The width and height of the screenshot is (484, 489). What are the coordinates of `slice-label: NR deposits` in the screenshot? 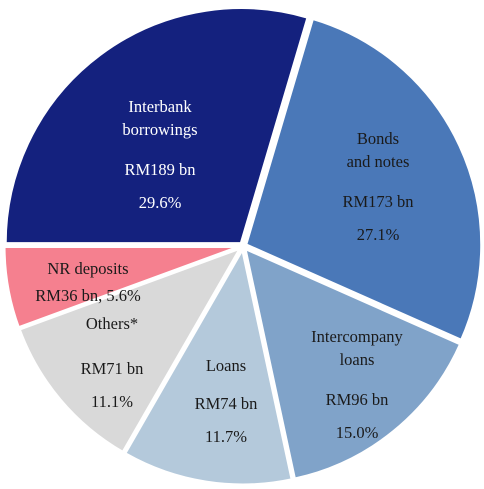 It's located at (87, 268).